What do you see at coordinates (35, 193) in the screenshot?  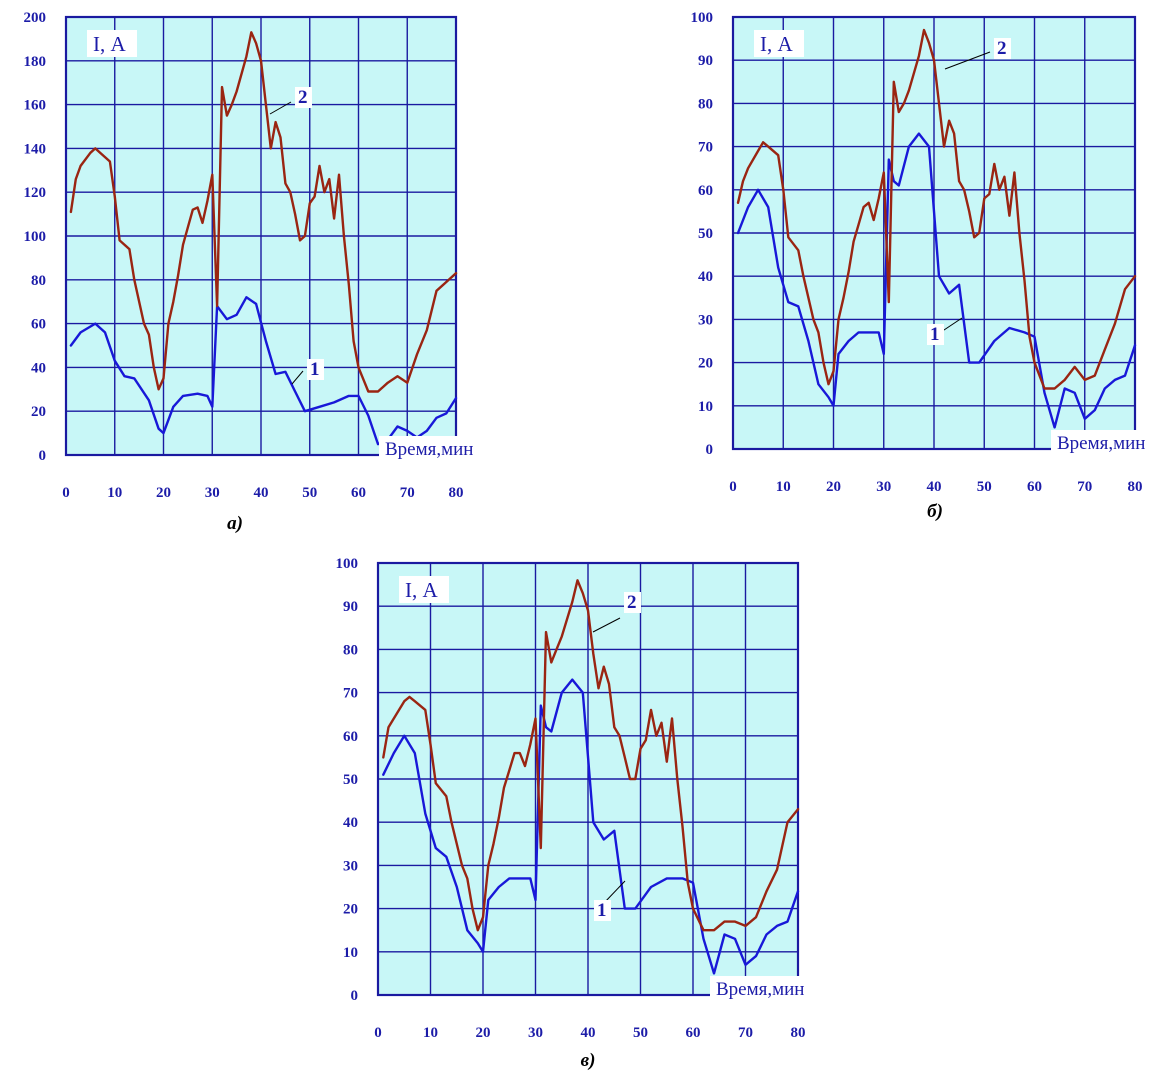 I see `y-tick-label: 120` at bounding box center [35, 193].